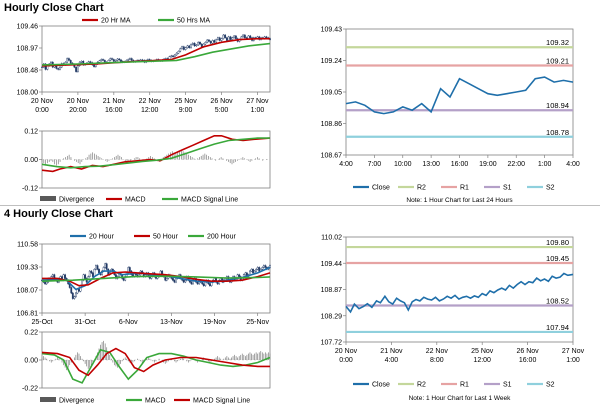 The height and width of the screenshot is (413, 600). I want to click on y-tick-label: 107.72, so click(332, 343).